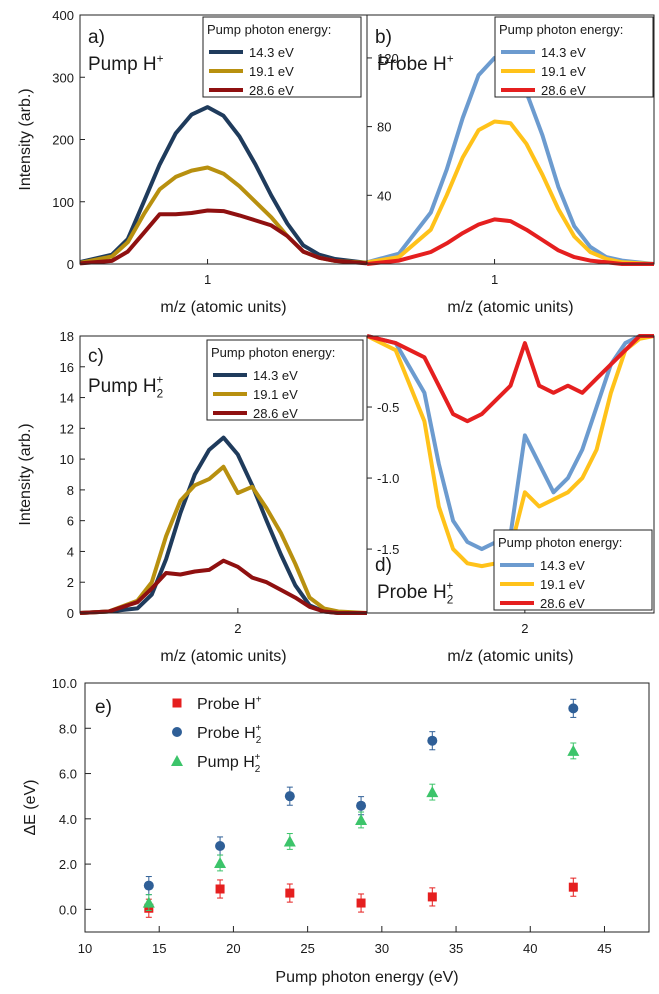 Image resolution: width=659 pixels, height=994 pixels. What do you see at coordinates (67, 459) in the screenshot?
I see `y-tick-label: 10` at bounding box center [67, 459].